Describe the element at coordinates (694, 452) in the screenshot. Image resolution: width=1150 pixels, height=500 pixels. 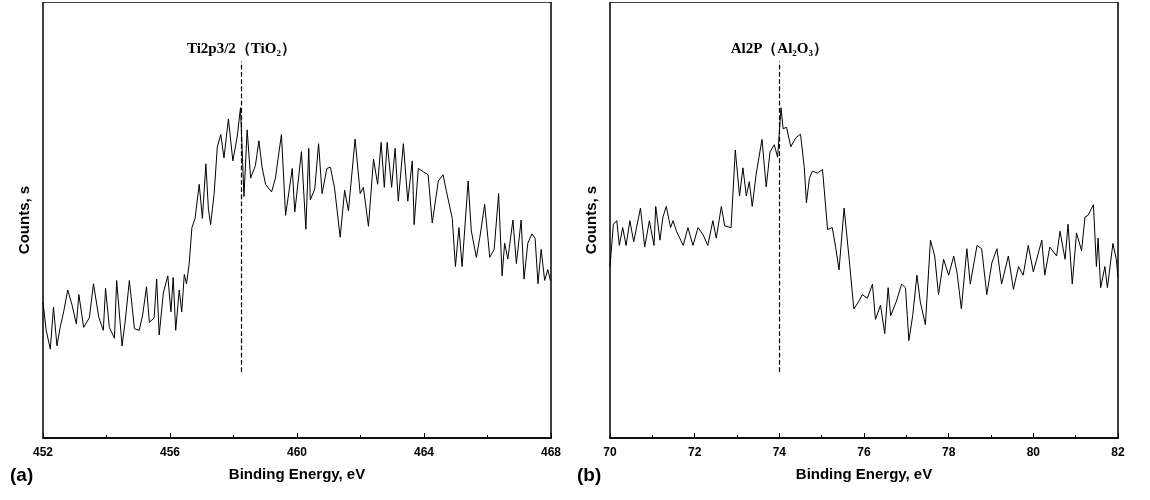
I see `x-tick-label: 72` at that location.